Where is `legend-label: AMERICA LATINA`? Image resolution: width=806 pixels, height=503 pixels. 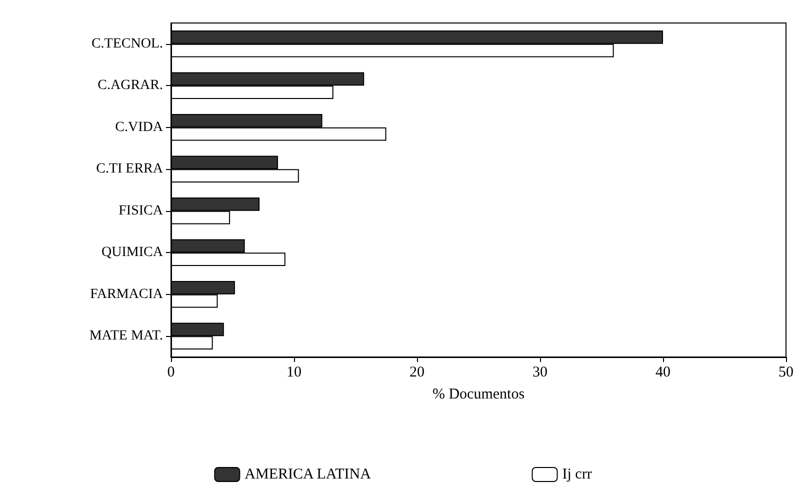 legend-label: AMERICA LATINA is located at coordinates (308, 474).